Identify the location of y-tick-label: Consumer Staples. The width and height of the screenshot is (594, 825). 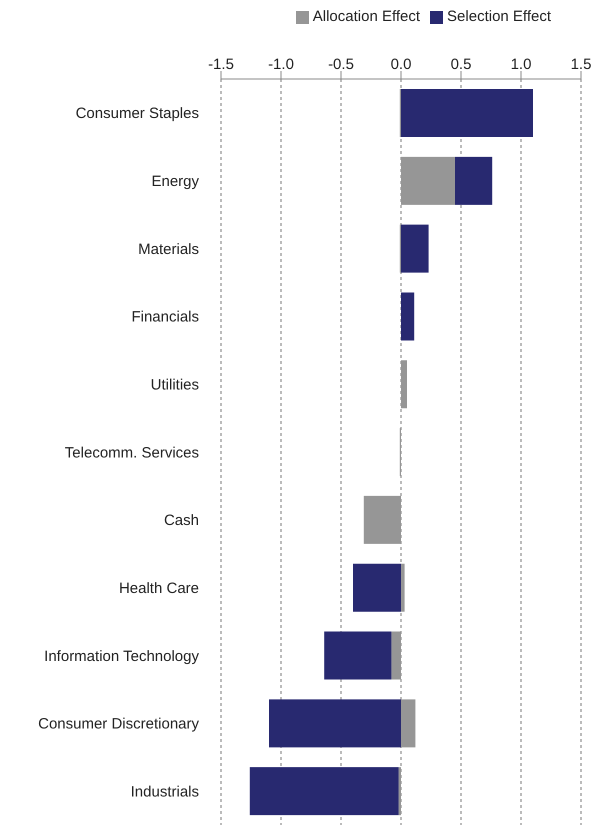
(137, 113).